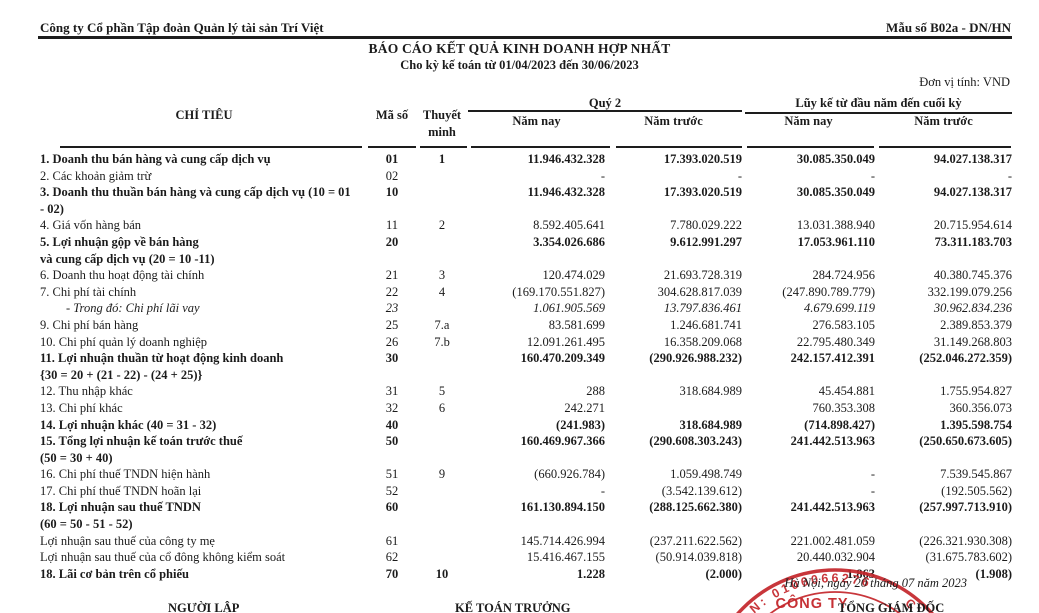 The width and height of the screenshot is (1039, 613). Describe the element at coordinates (81, 407) in the screenshot. I see `indicator-line1: 13. Chi phí khác` at that location.